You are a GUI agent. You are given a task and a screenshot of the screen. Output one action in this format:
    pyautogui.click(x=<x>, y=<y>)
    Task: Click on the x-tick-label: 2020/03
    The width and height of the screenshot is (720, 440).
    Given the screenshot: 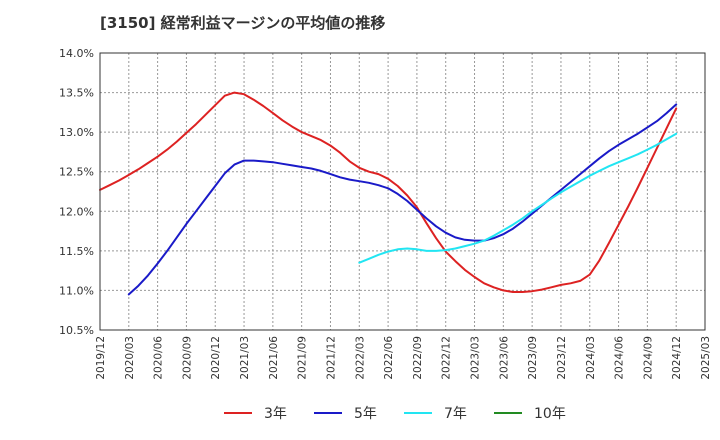 What is the action you would take?
    pyautogui.click(x=130, y=358)
    